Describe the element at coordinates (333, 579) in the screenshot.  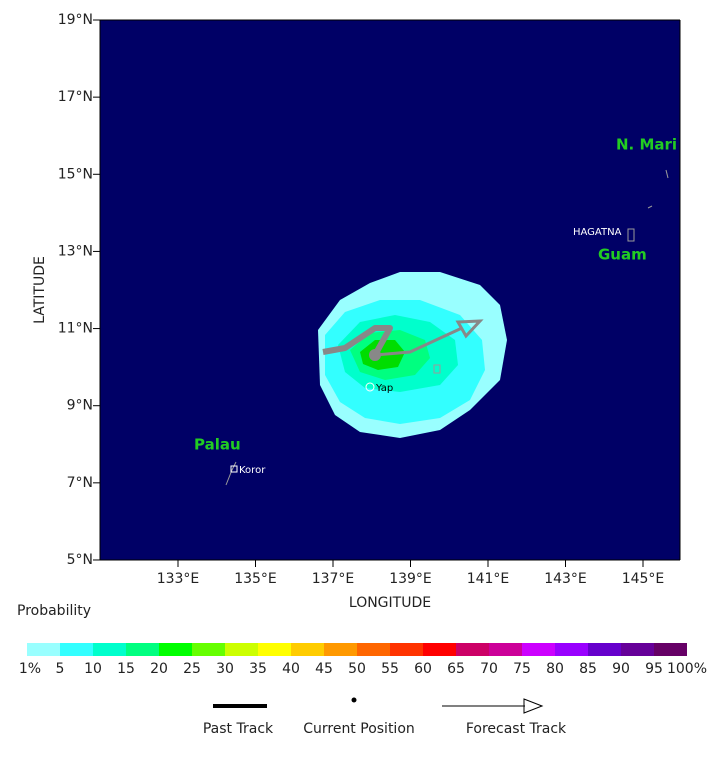
I see `lon-tick-label: 137°E` at that location.